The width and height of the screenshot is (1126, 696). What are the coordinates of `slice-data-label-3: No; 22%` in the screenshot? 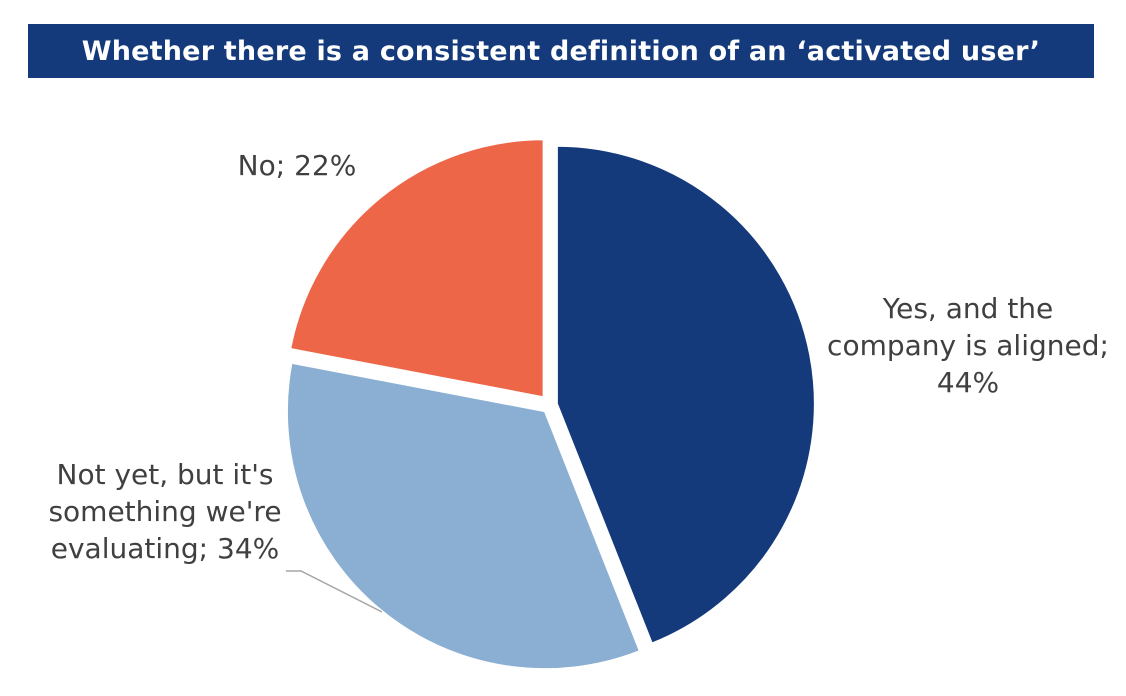 It's located at (297, 165).